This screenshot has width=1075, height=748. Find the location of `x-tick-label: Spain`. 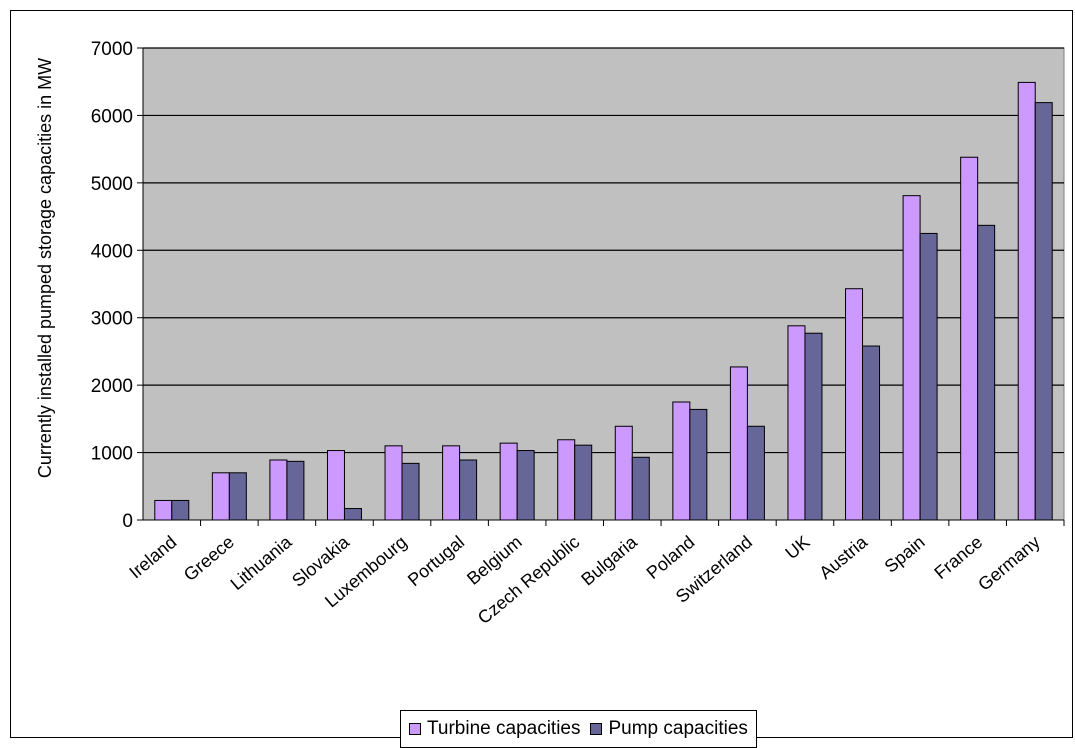

x-tick-label: Spain is located at coordinates (905, 554).